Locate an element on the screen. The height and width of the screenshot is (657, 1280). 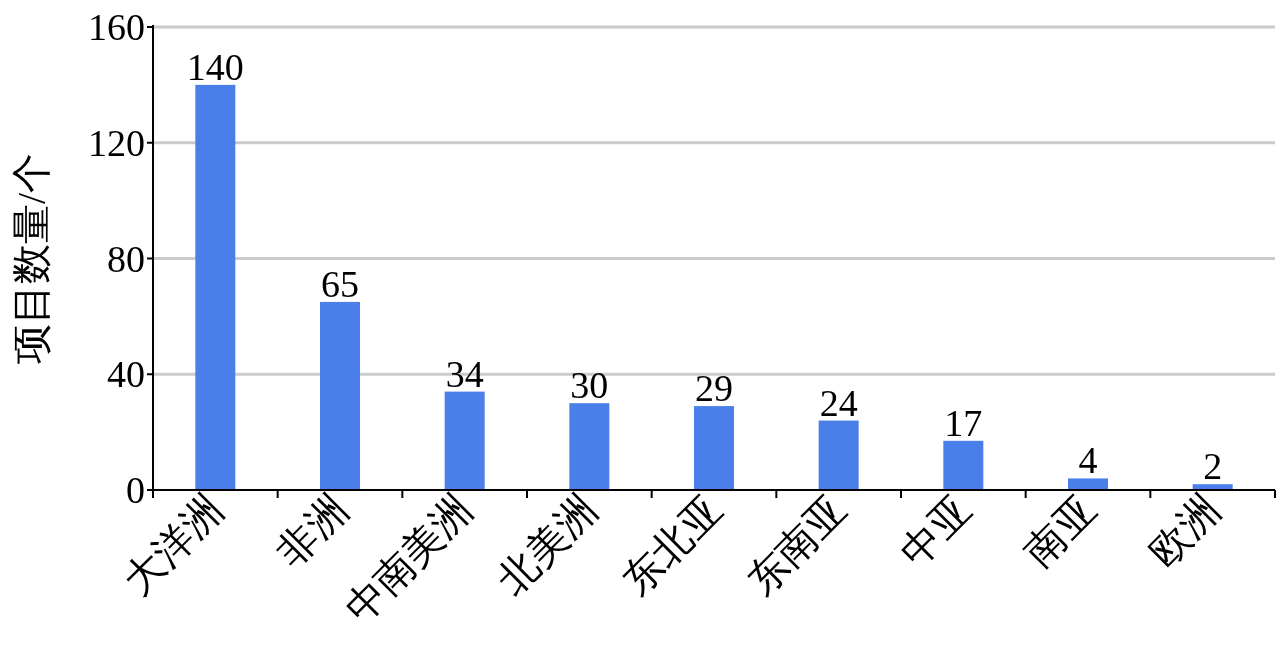
y-axis-title: 项目数量/个 is located at coordinates (31, 258).